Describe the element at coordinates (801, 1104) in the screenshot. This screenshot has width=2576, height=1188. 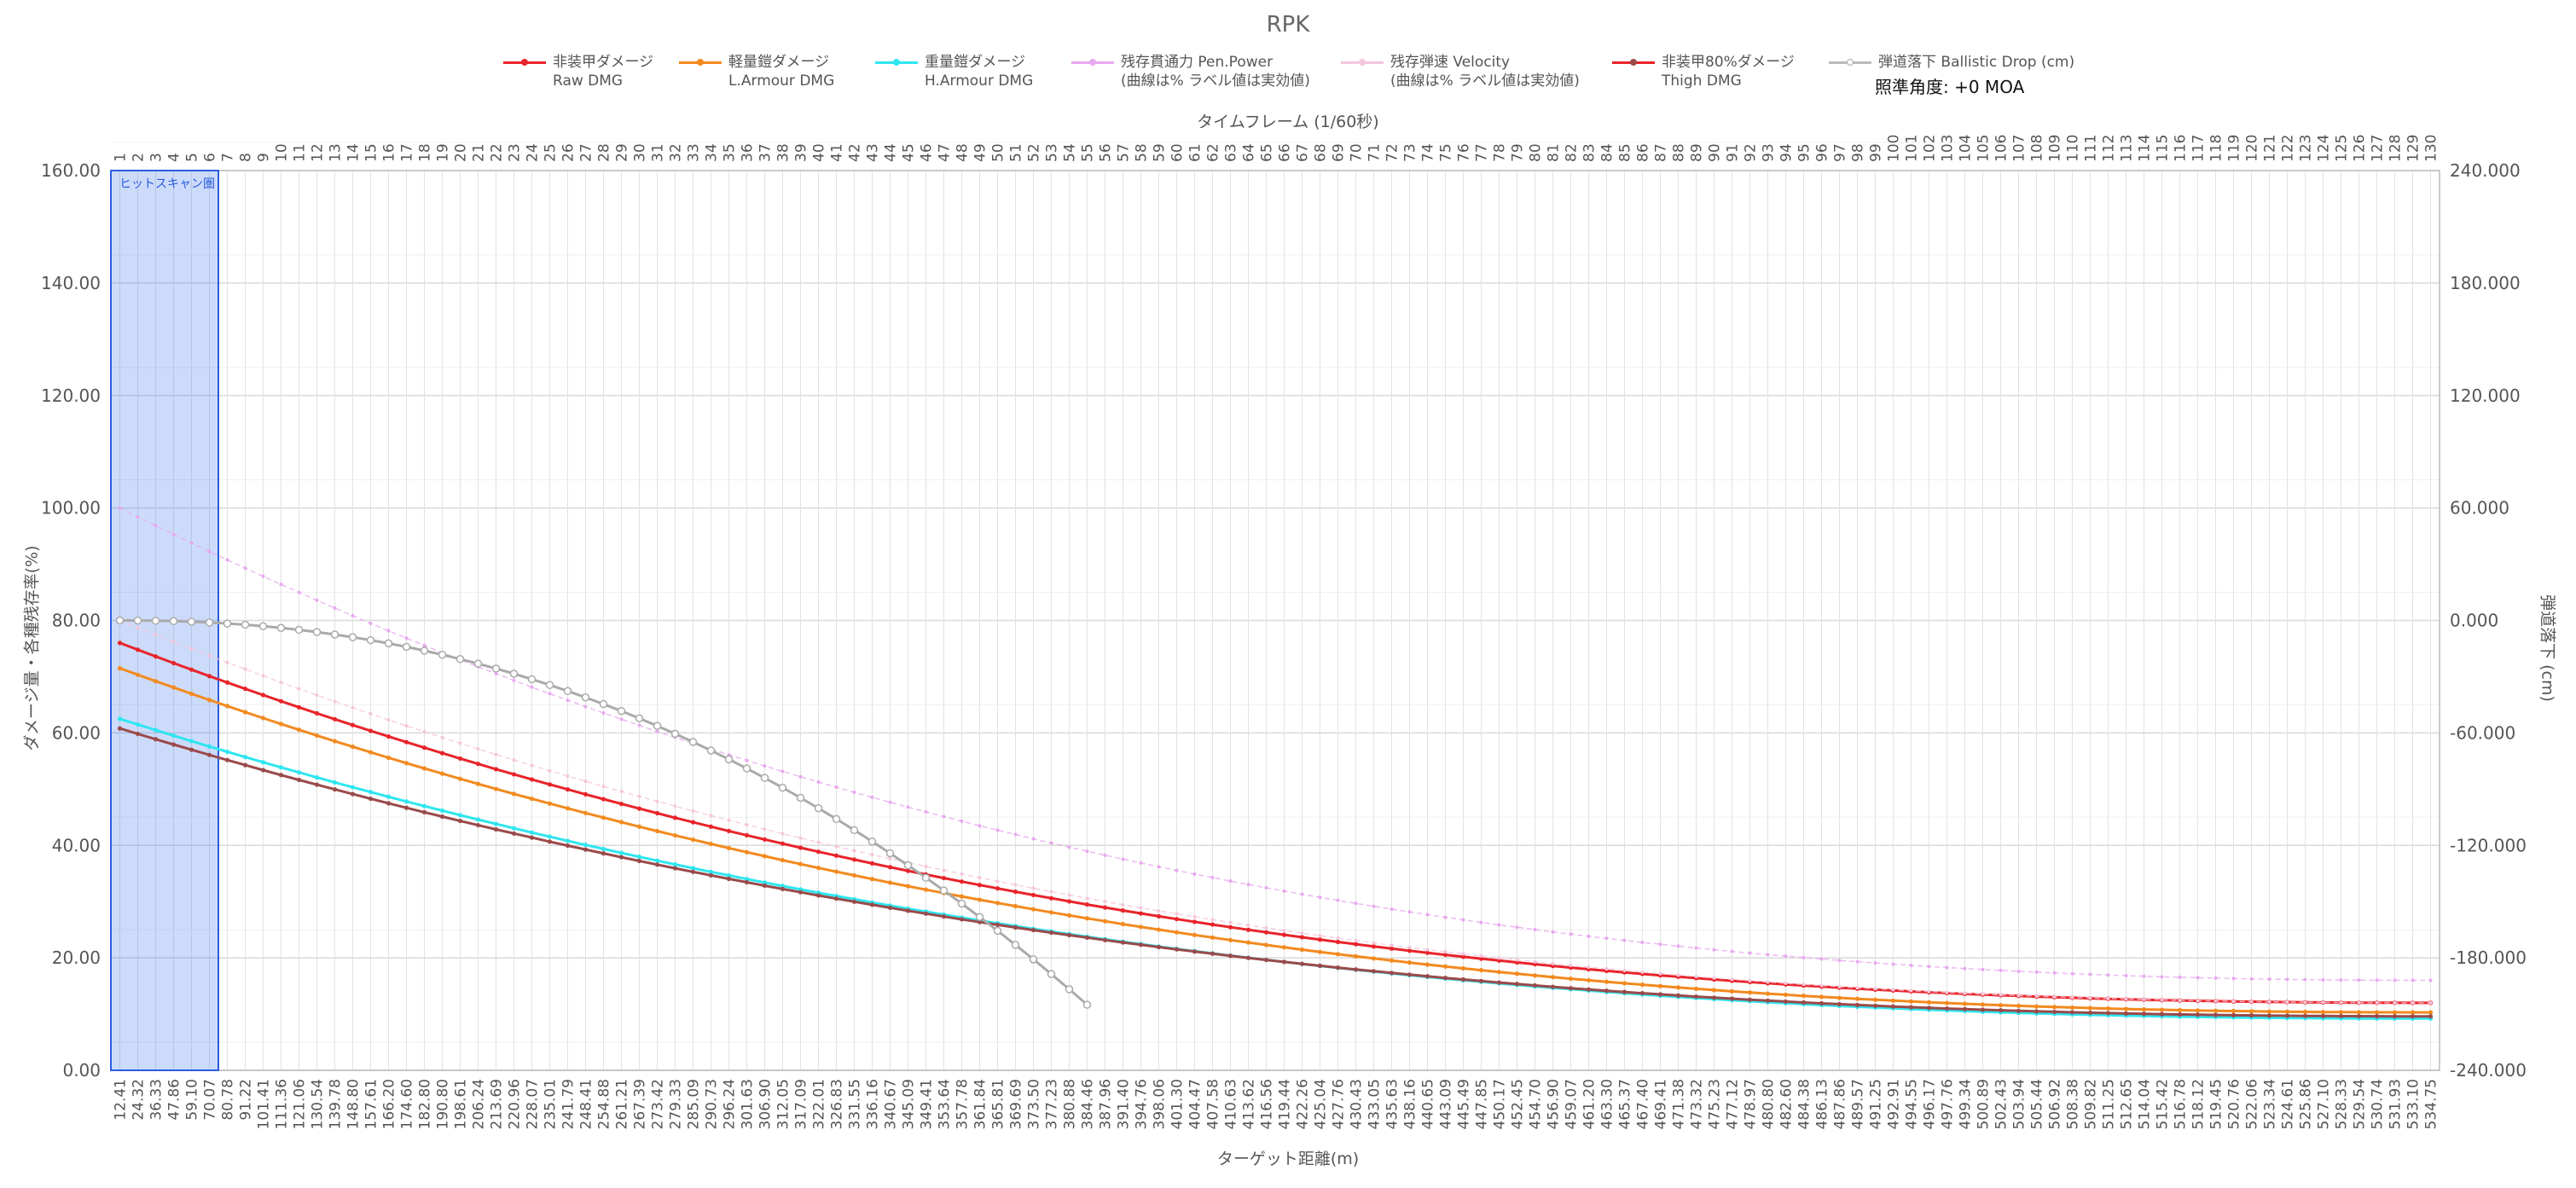
I see `x-bottom-tick-label: 317.09` at that location.